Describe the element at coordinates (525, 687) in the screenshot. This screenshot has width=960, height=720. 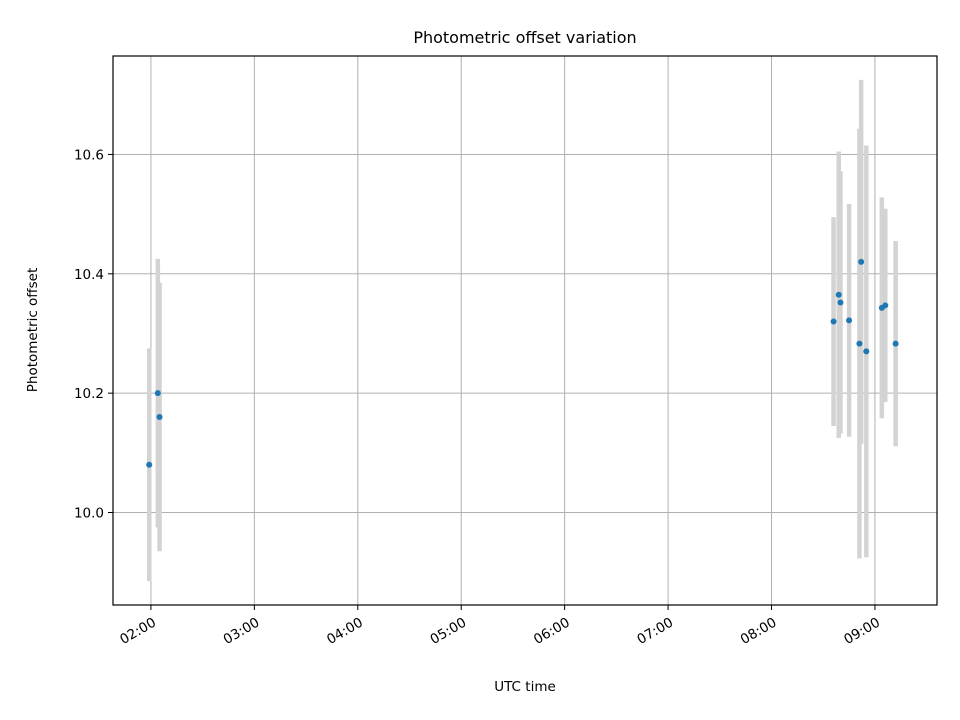
I see `x-axis-label: UTC time` at that location.